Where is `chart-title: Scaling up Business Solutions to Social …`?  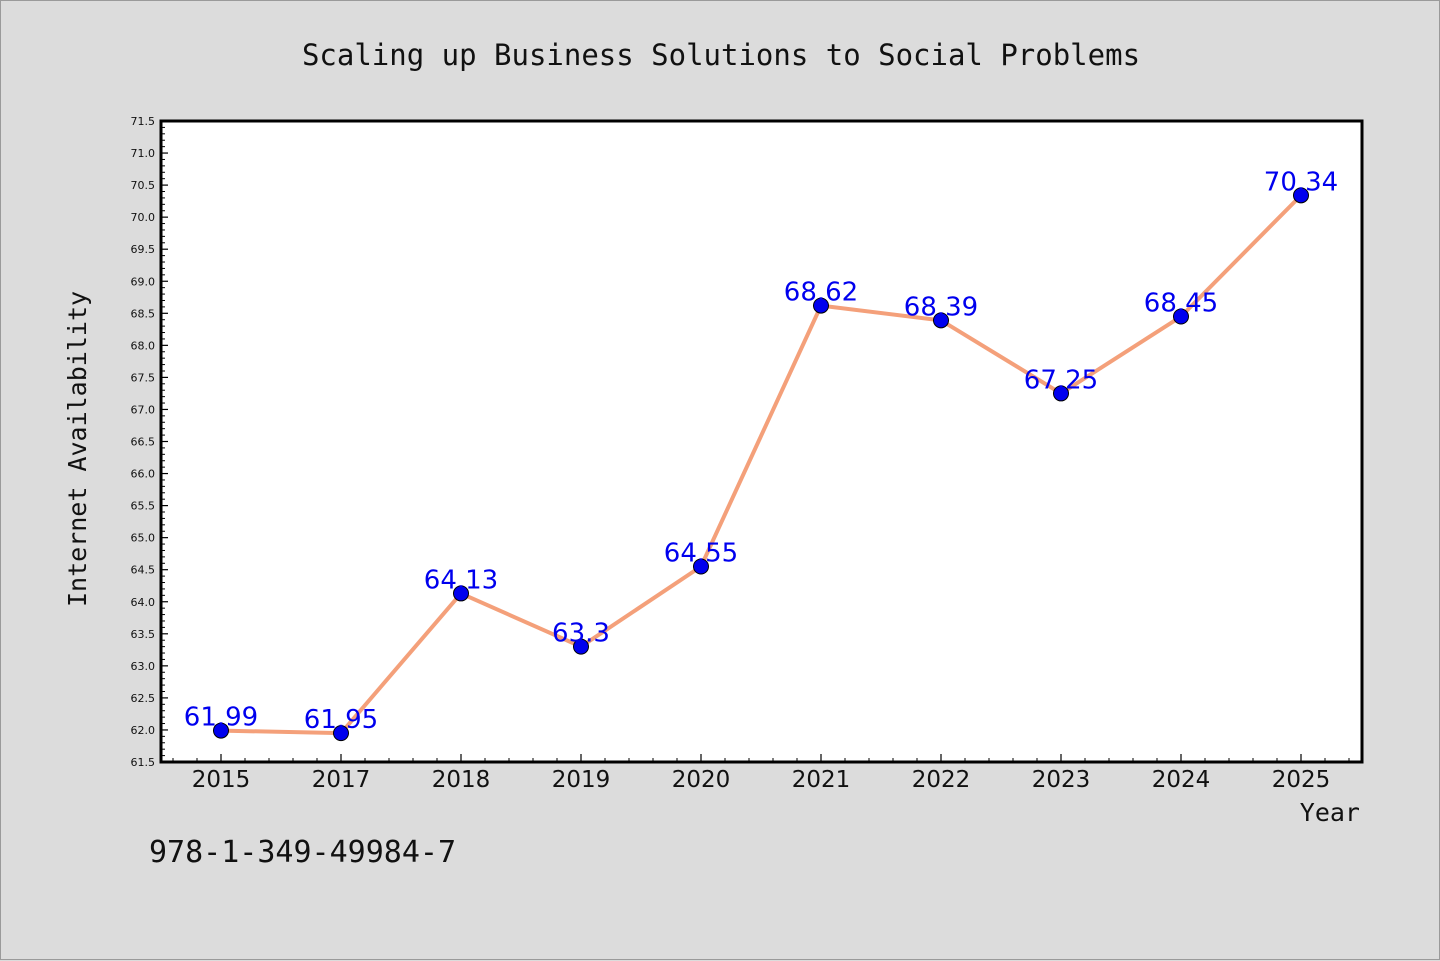 chart-title: Scaling up Business Solutions to Social … is located at coordinates (721, 55).